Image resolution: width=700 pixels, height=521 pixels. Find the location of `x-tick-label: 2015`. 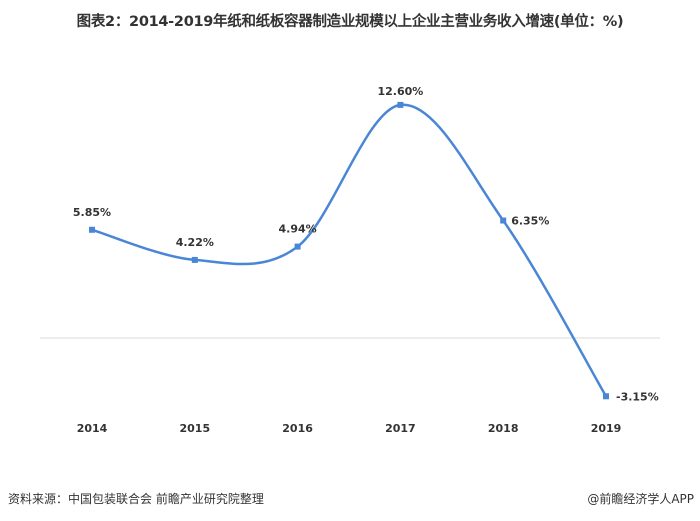

x-tick-label: 2015 is located at coordinates (194, 428).